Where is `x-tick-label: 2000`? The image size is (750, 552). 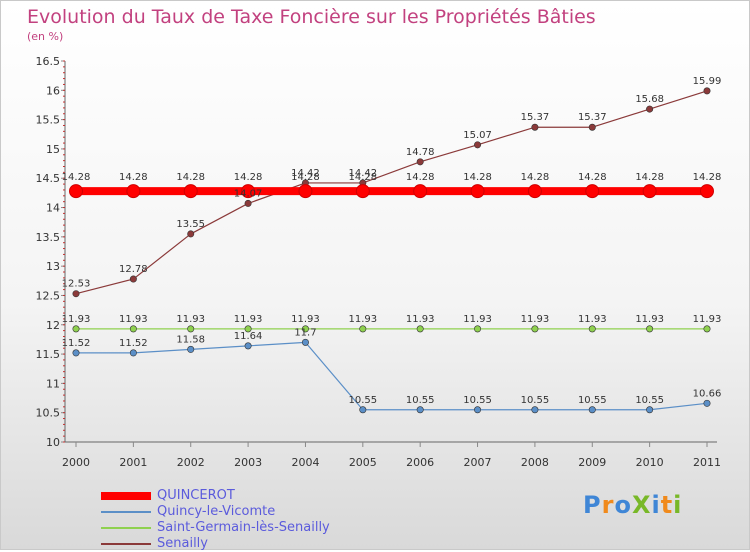
x-tick-label: 2000 is located at coordinates (76, 462).